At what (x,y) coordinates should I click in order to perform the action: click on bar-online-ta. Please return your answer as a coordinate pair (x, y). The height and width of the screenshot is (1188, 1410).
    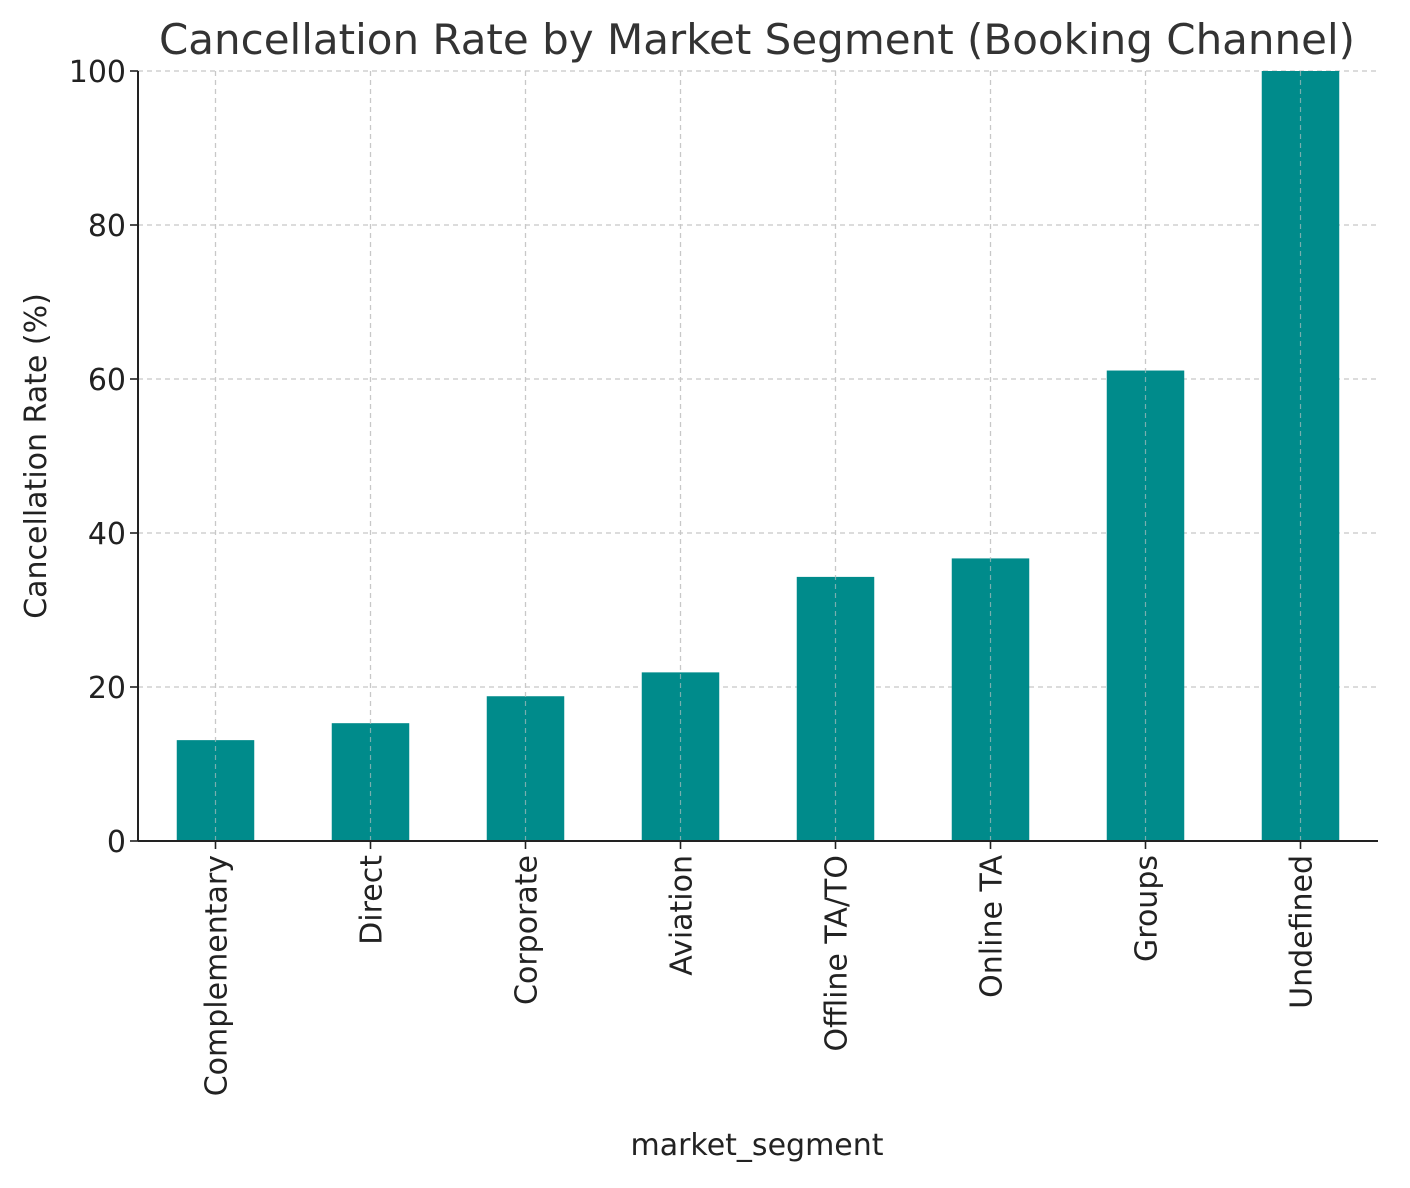
    Looking at the image, I should click on (990, 699).